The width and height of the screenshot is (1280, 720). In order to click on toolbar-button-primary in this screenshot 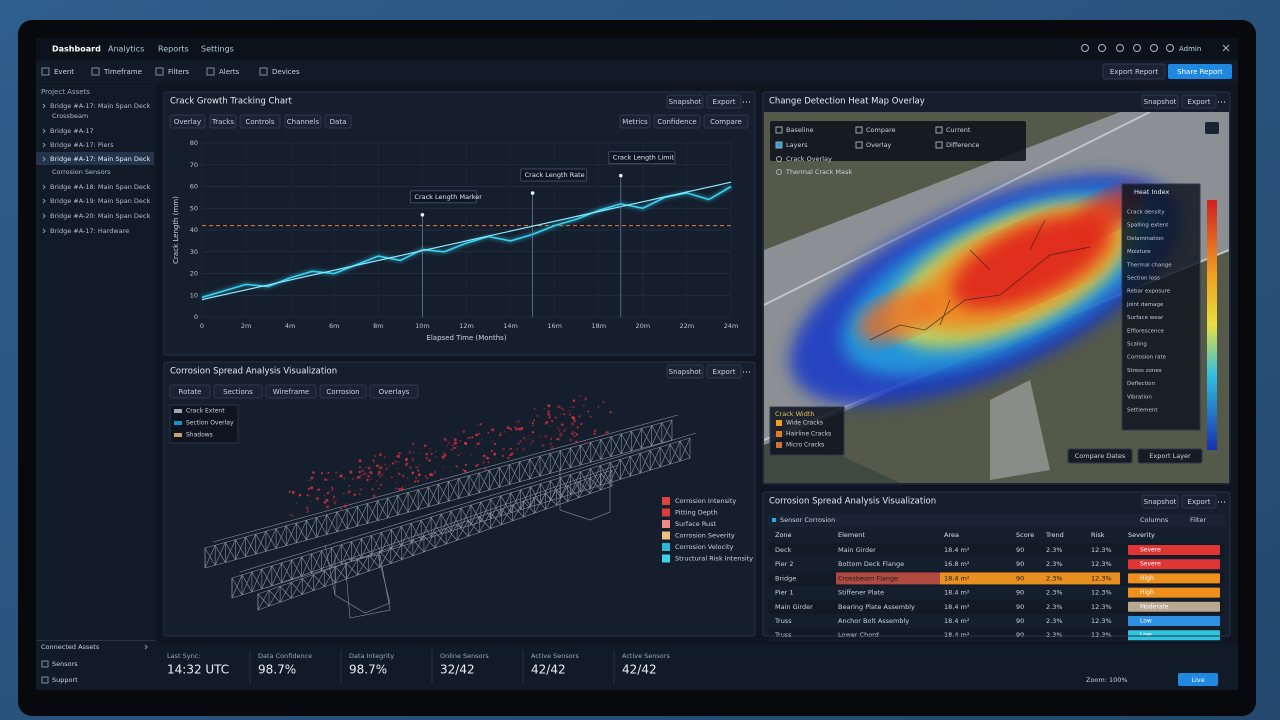, I will do `click(1200, 71)`.